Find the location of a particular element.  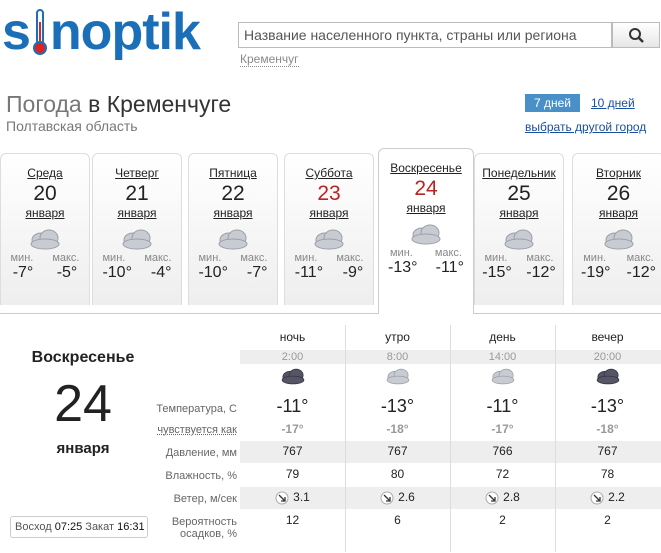

day-date: 22 is located at coordinates (233, 193).